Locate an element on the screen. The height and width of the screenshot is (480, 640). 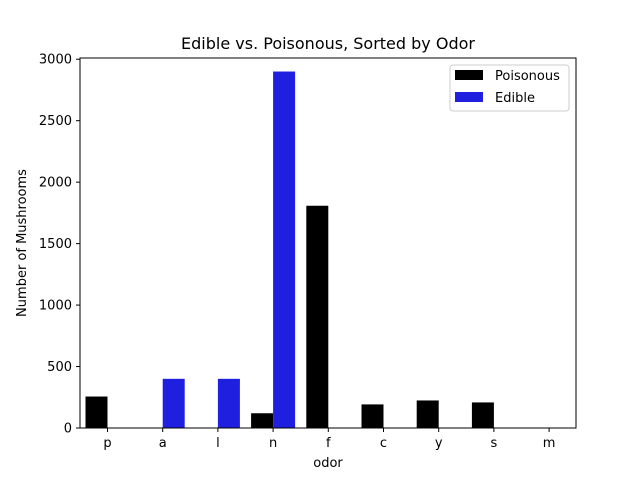
bar-poisonous-c is located at coordinates (372, 416).